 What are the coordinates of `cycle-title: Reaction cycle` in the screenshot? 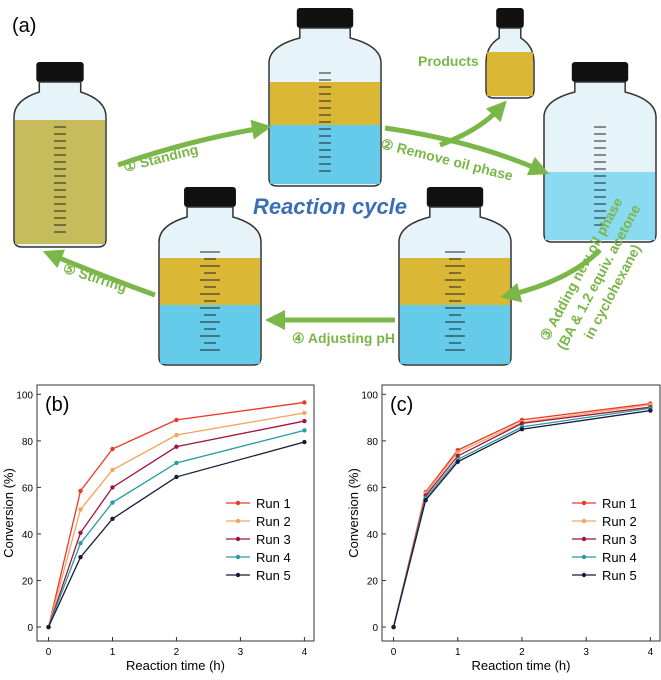 It's located at (330, 206).